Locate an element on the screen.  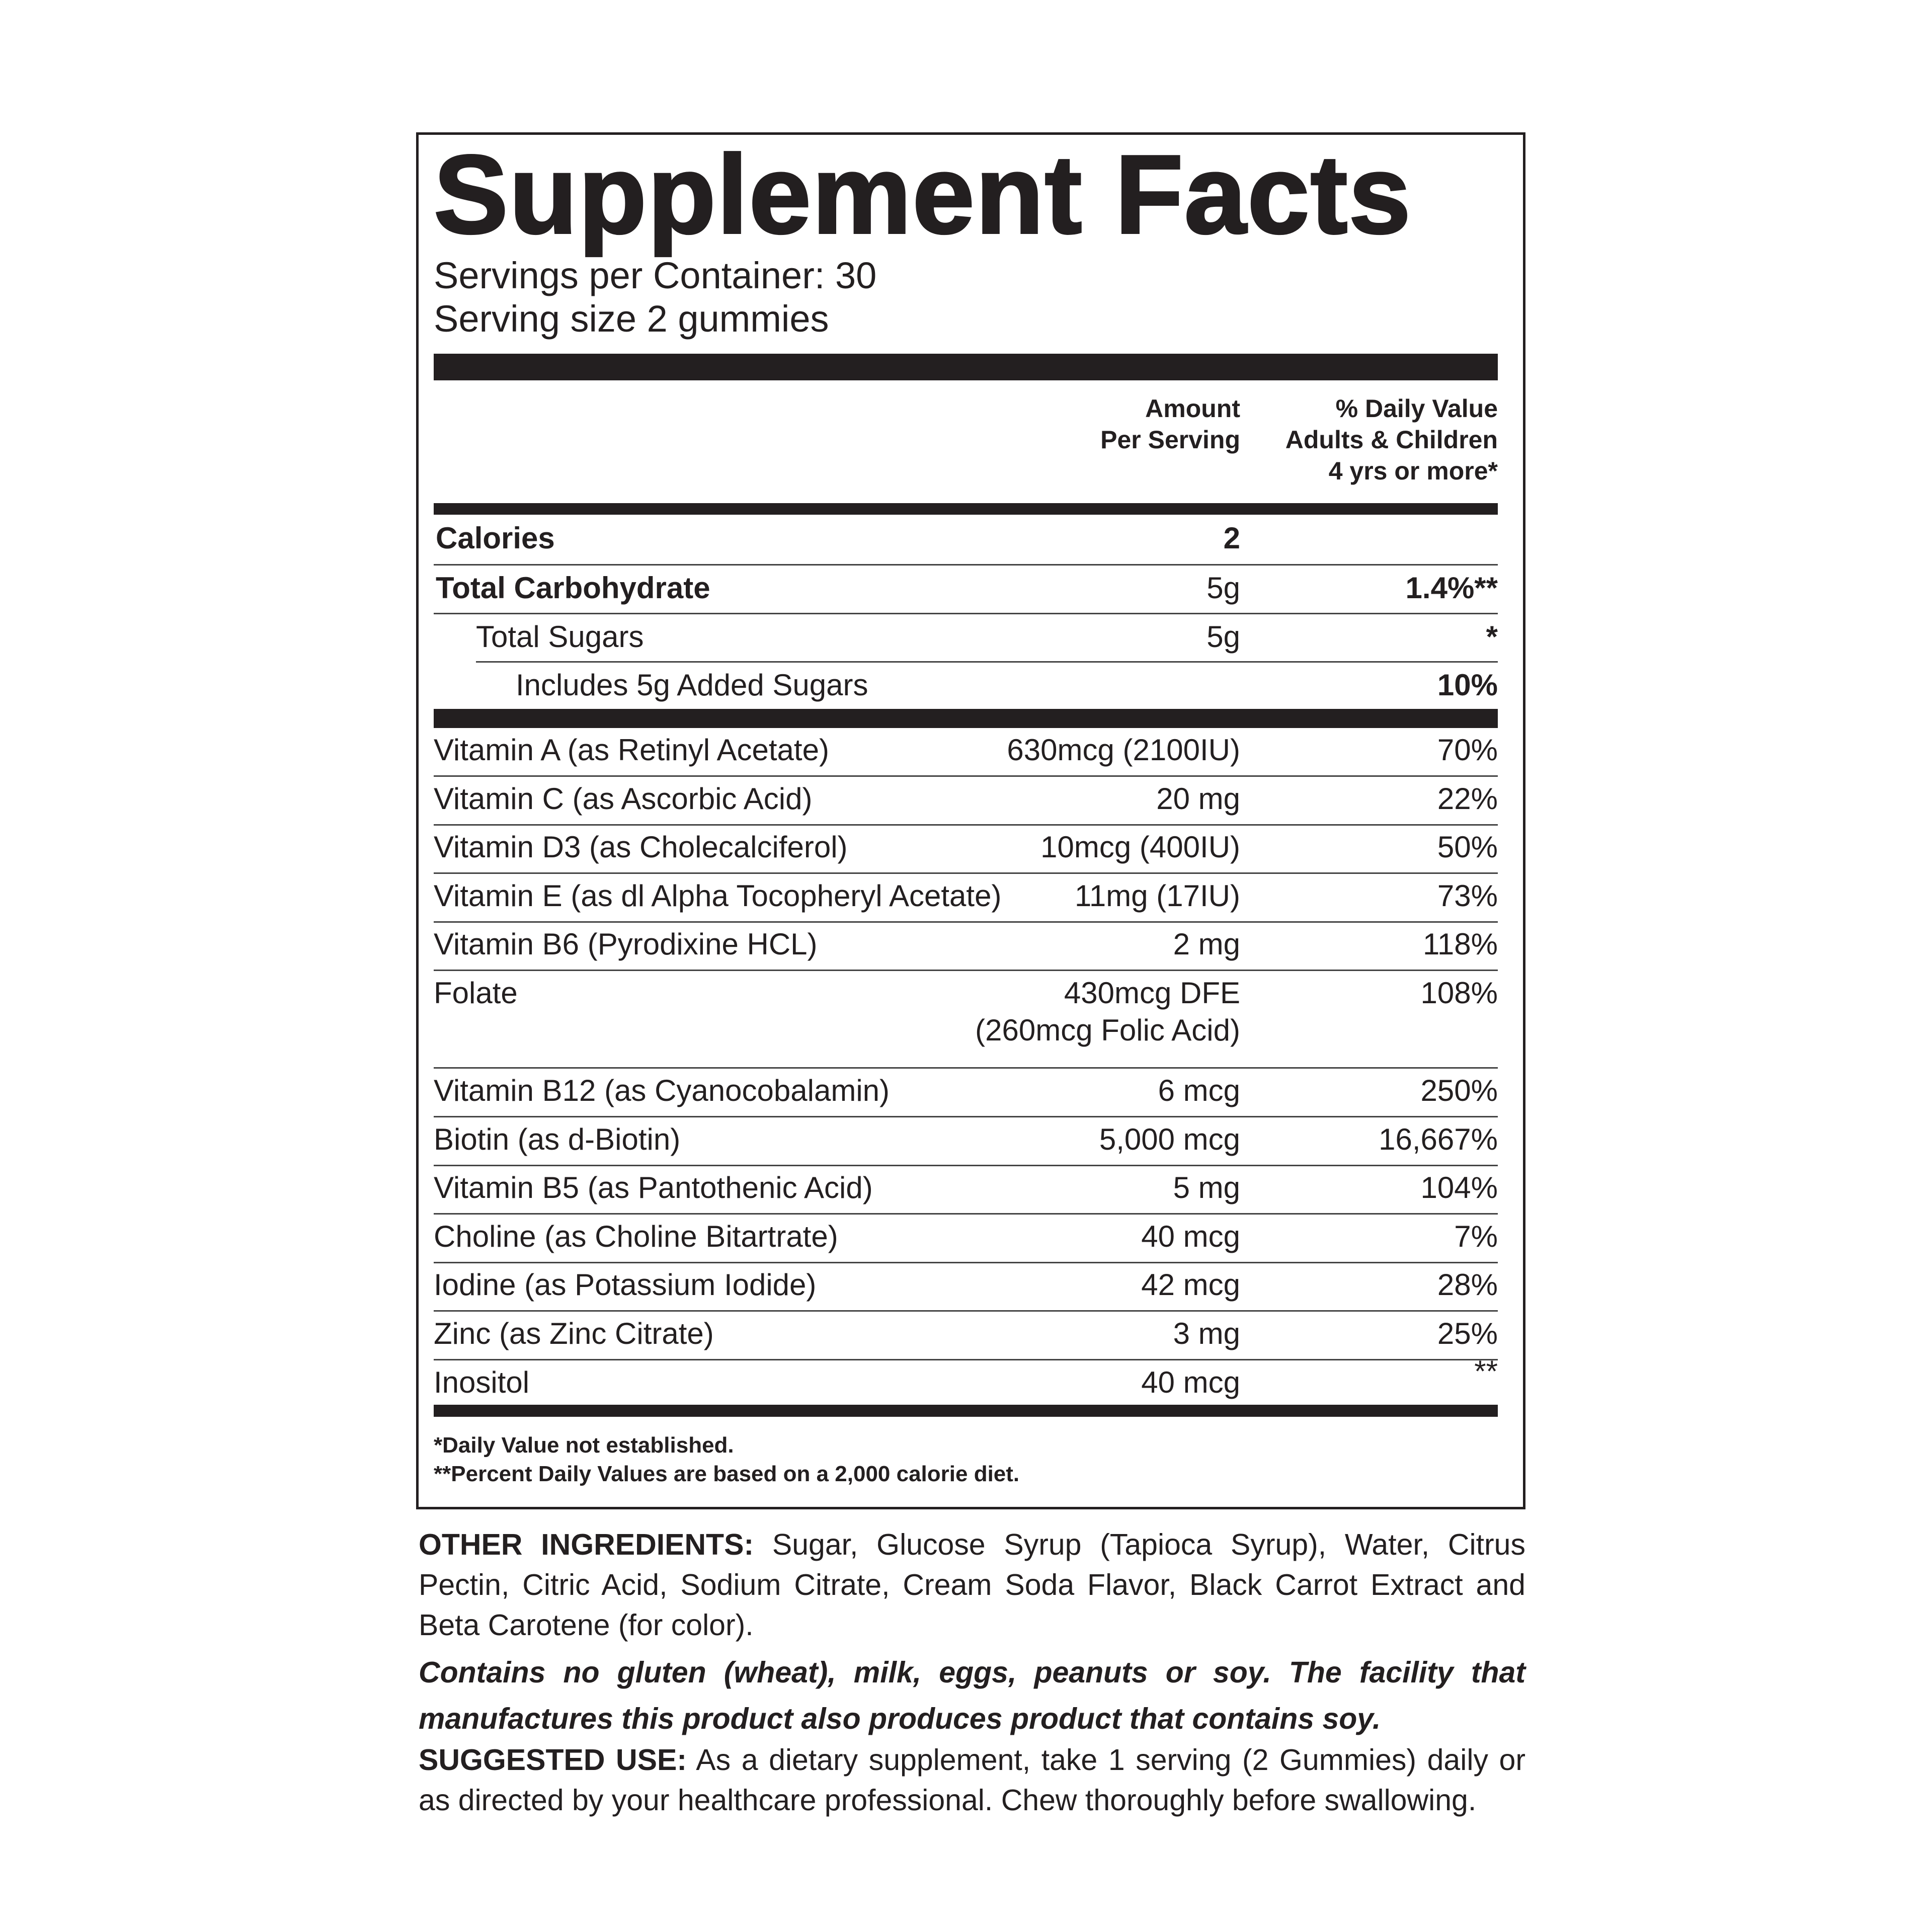
nutrient-amount: 3 mg is located at coordinates (1206, 1333).